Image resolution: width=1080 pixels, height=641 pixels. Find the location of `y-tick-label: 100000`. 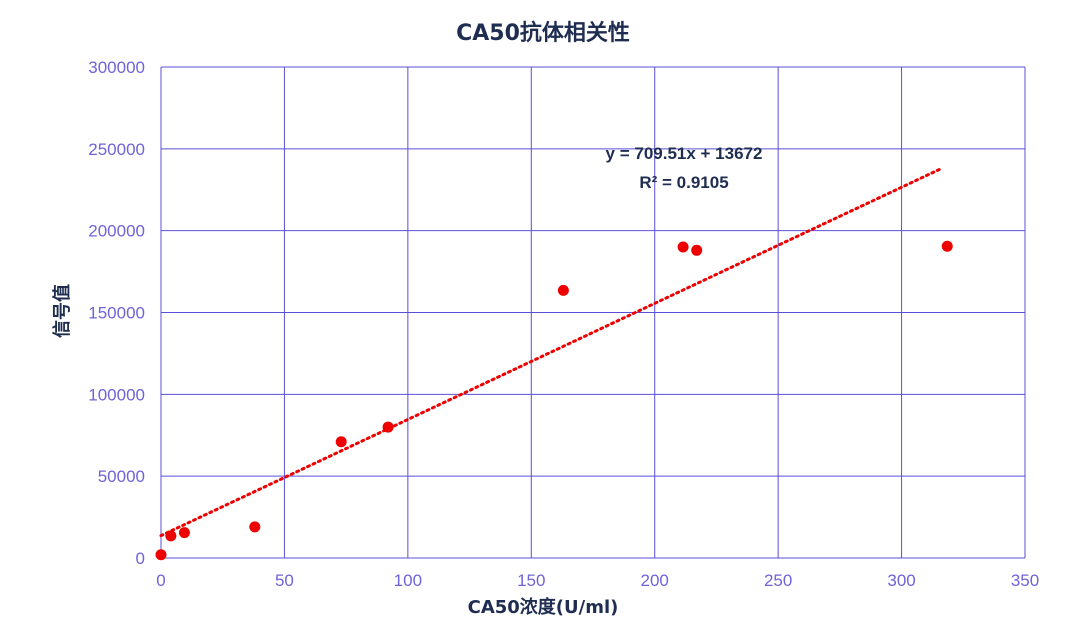

y-tick-label: 100000 is located at coordinates (116, 394).